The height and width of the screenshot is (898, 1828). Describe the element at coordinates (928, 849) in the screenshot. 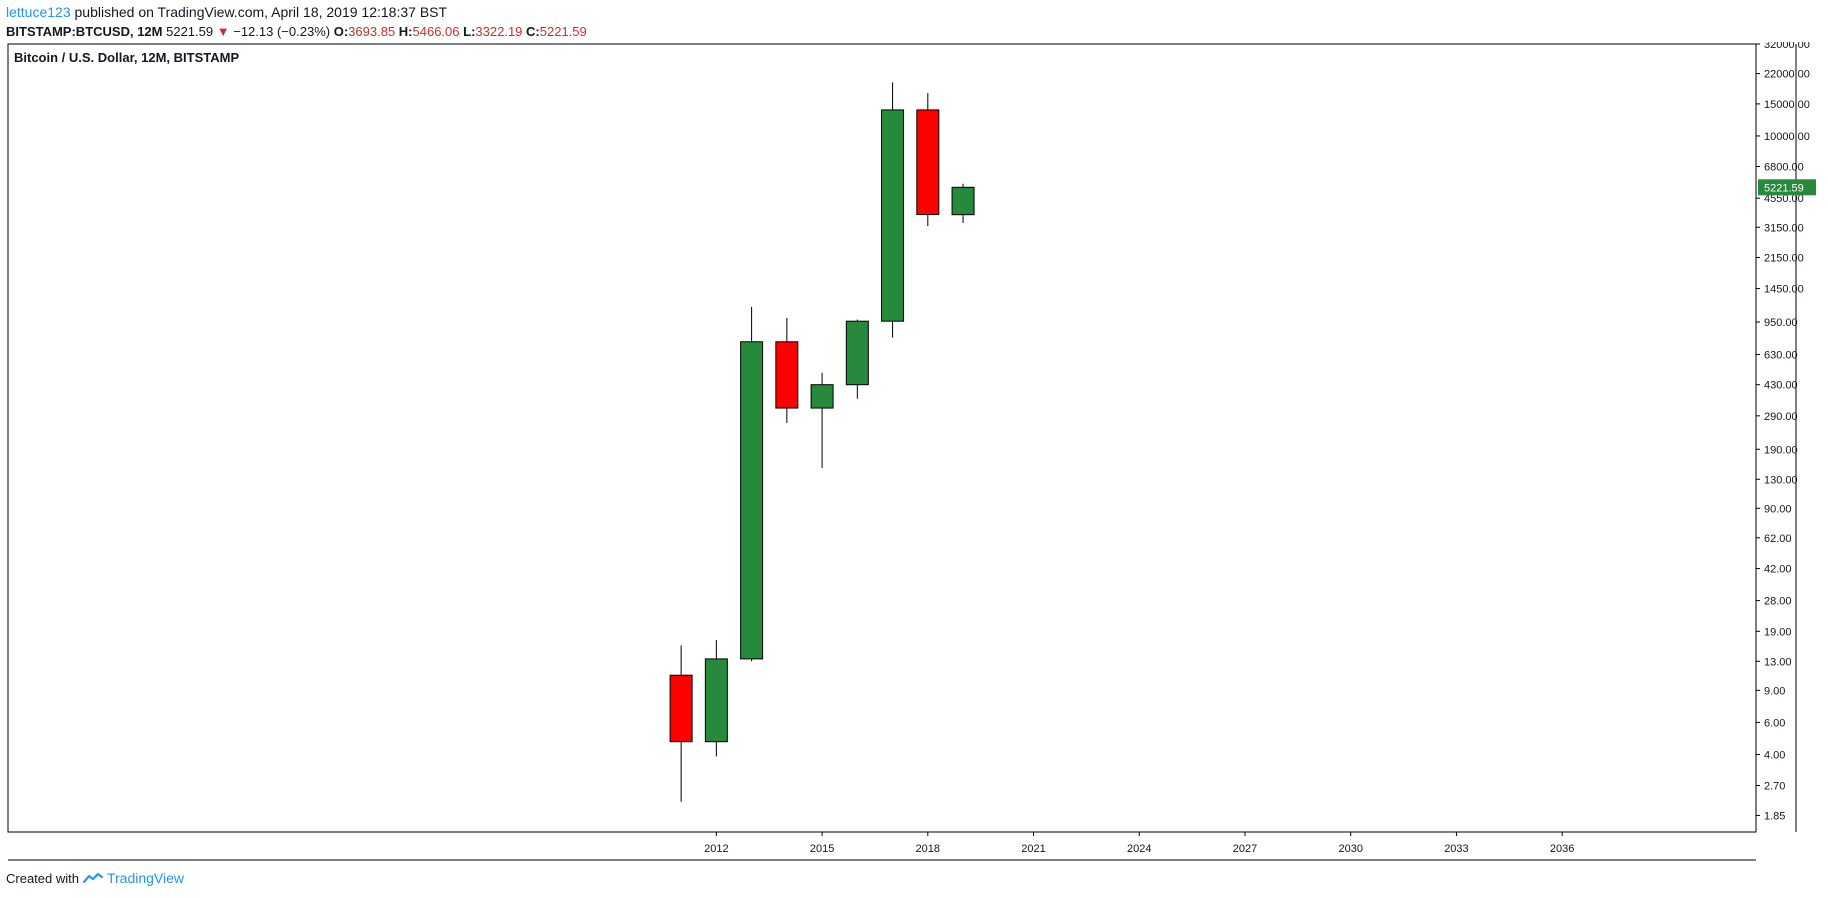

I see `x-tick-label: 2018` at that location.